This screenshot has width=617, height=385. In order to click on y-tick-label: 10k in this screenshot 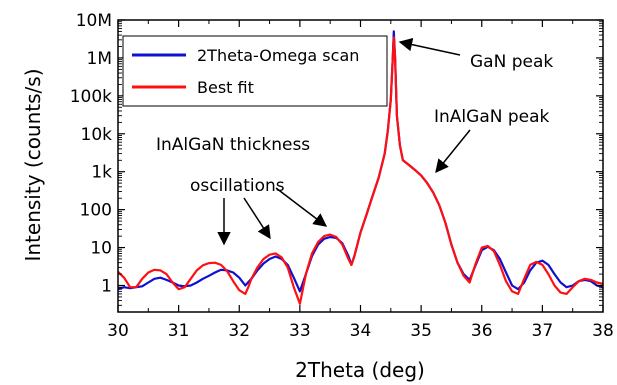, I will do `click(97, 135)`.